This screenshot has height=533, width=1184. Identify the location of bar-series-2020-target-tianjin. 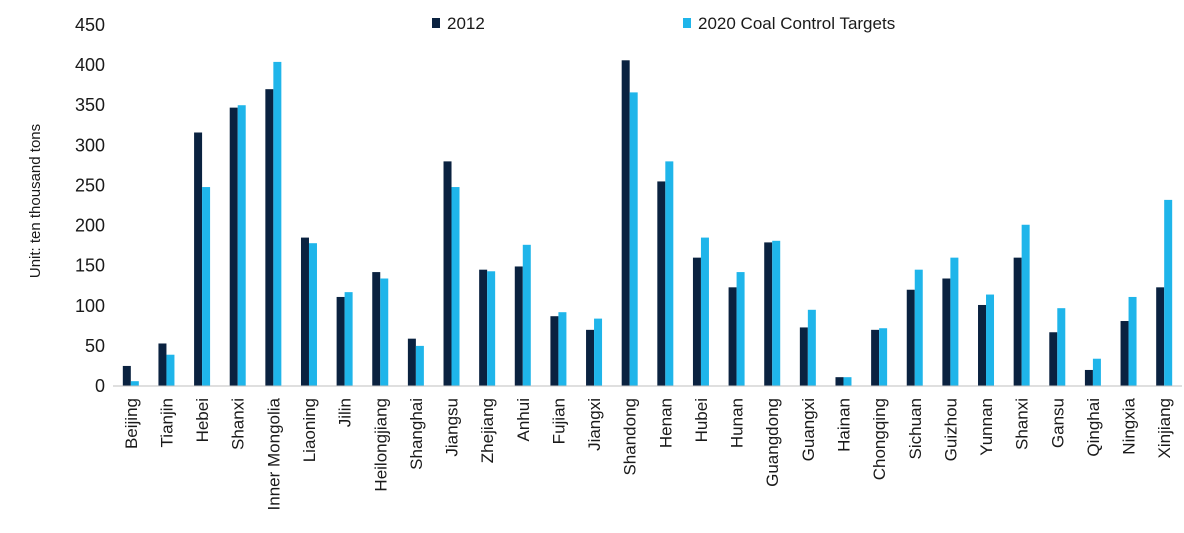
(170, 370).